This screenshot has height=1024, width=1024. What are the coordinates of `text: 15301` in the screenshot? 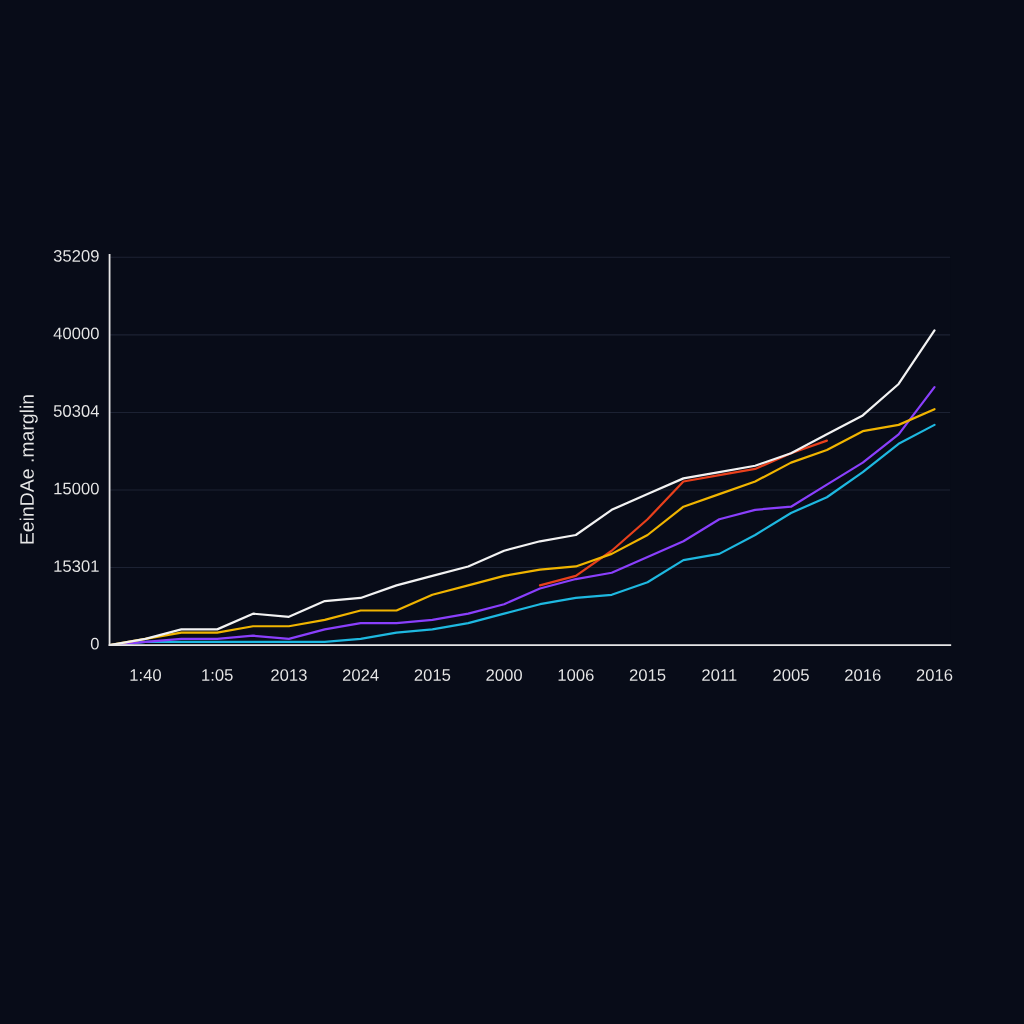 It's located at (76, 566).